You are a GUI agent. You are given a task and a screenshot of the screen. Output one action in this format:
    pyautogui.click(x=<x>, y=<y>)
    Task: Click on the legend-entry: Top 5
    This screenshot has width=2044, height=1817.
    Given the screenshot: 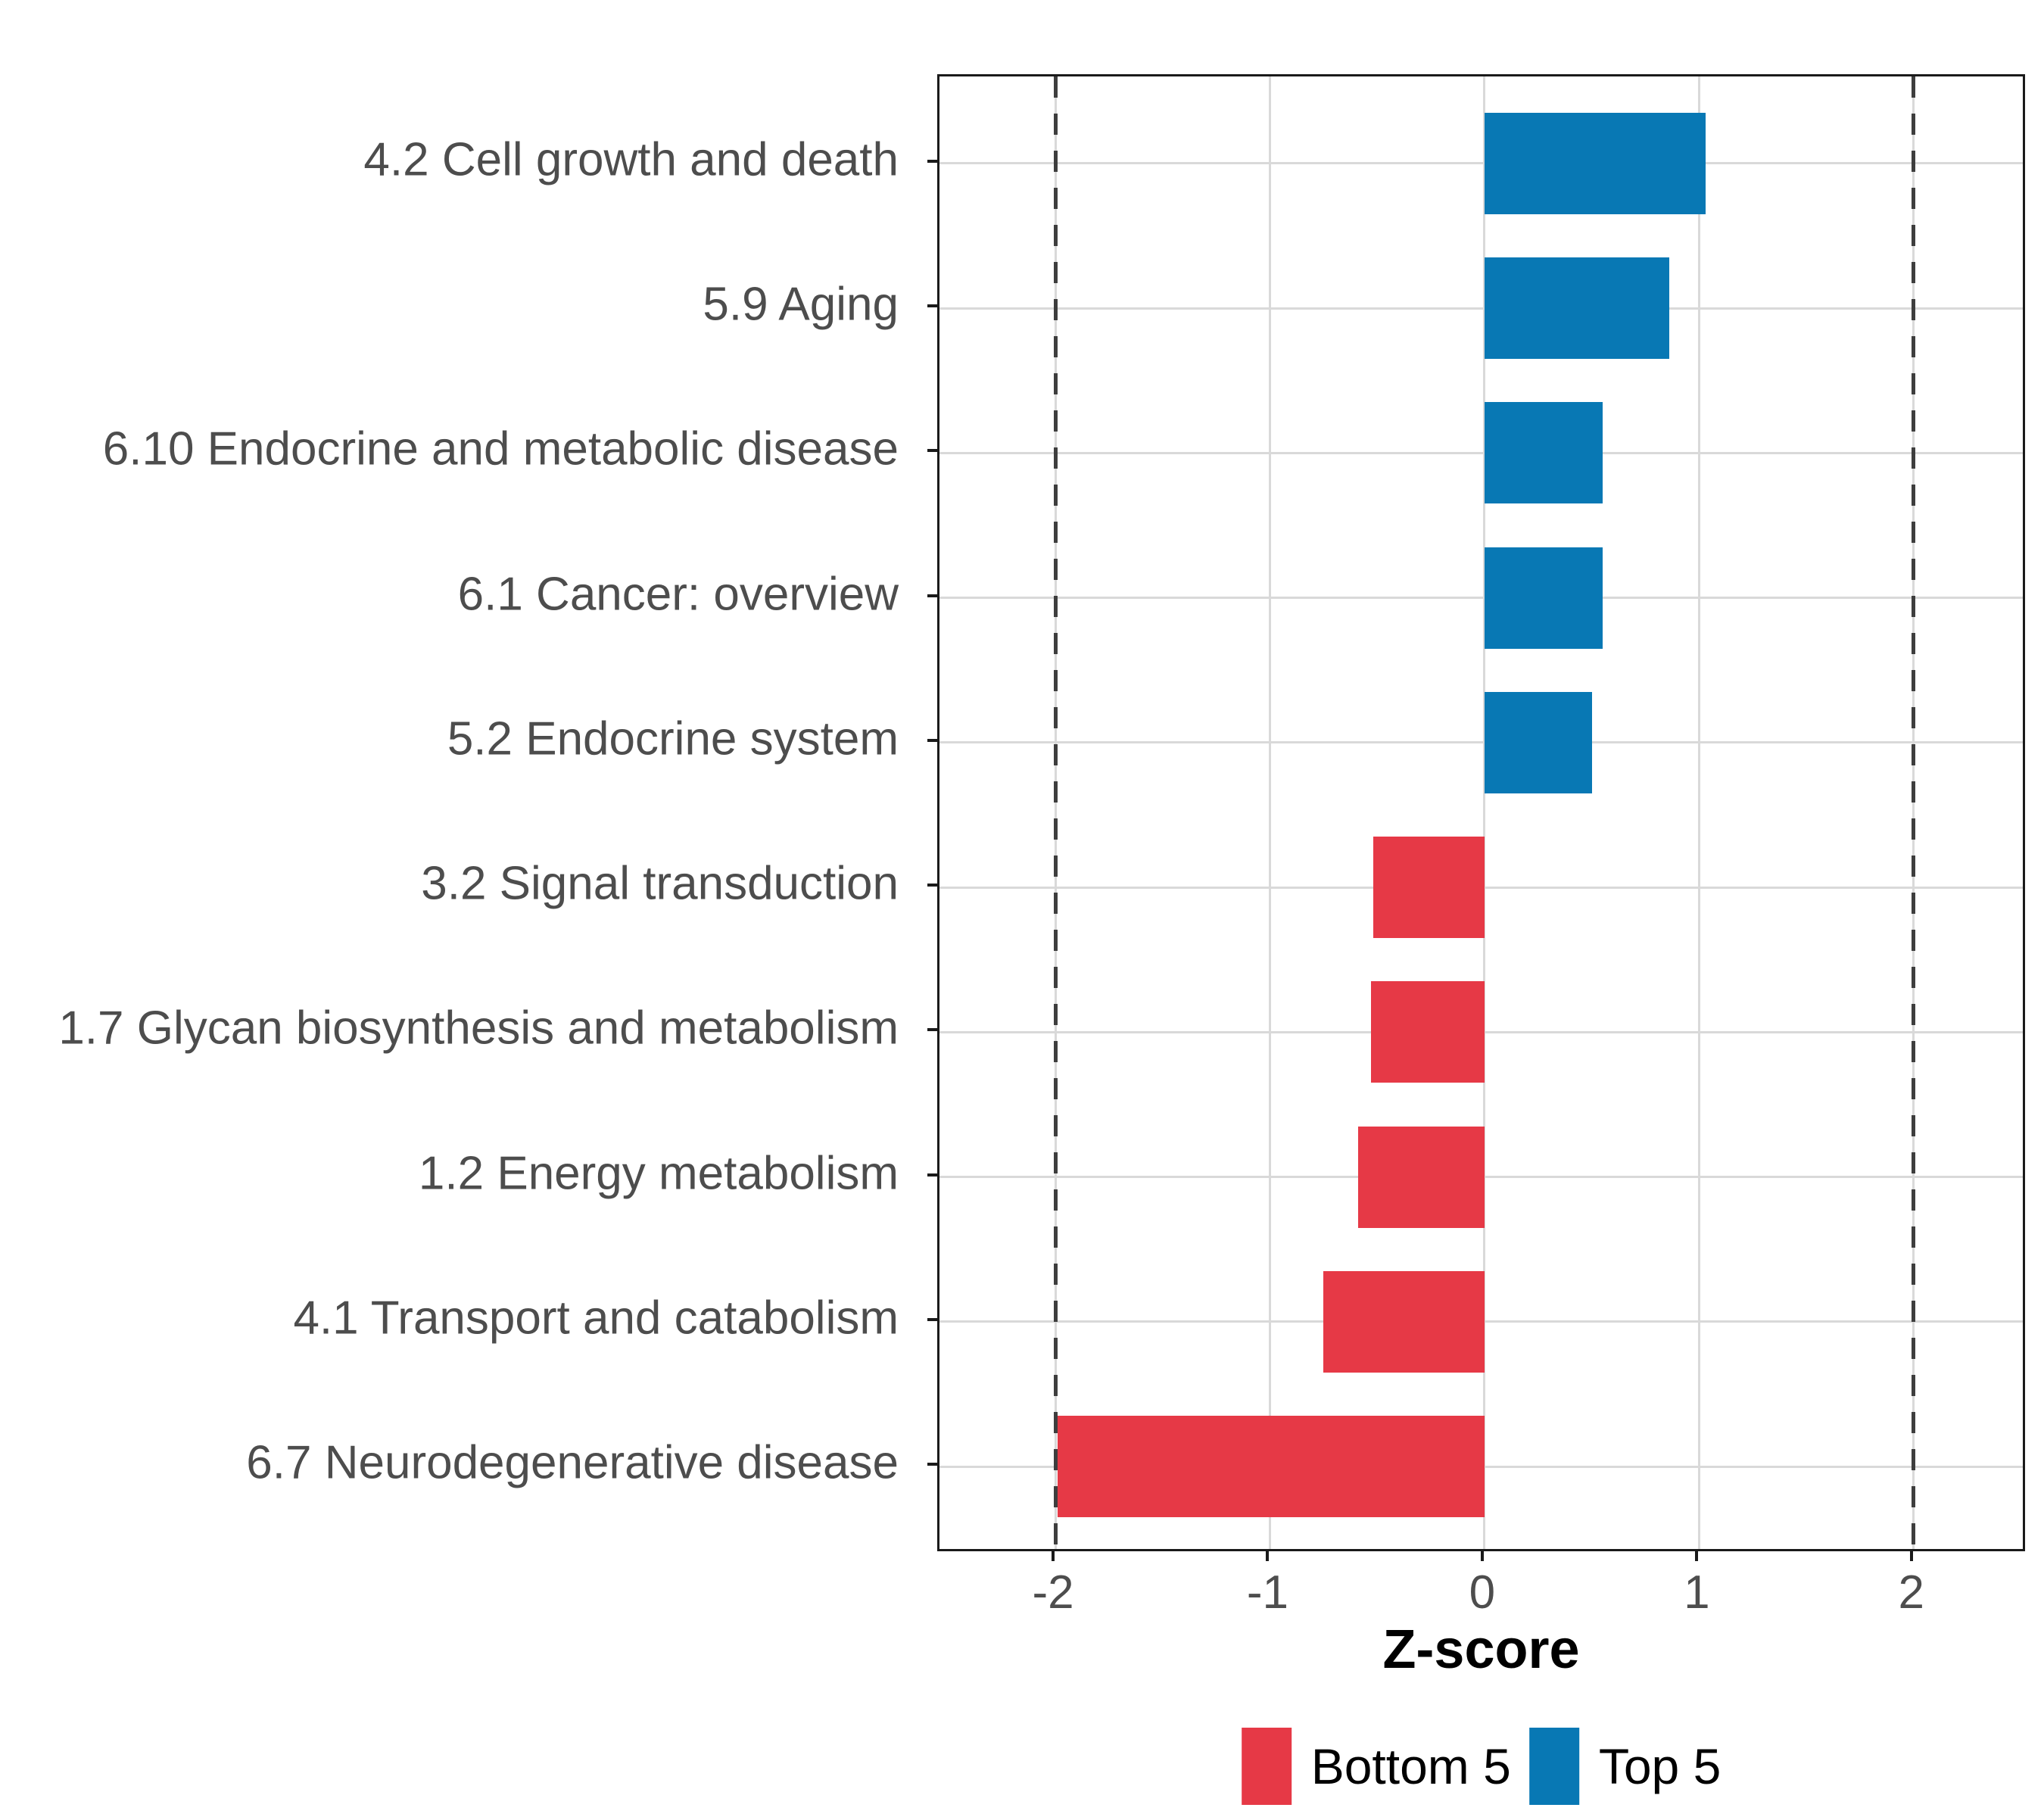 What is the action you would take?
    pyautogui.click(x=1625, y=1766)
    